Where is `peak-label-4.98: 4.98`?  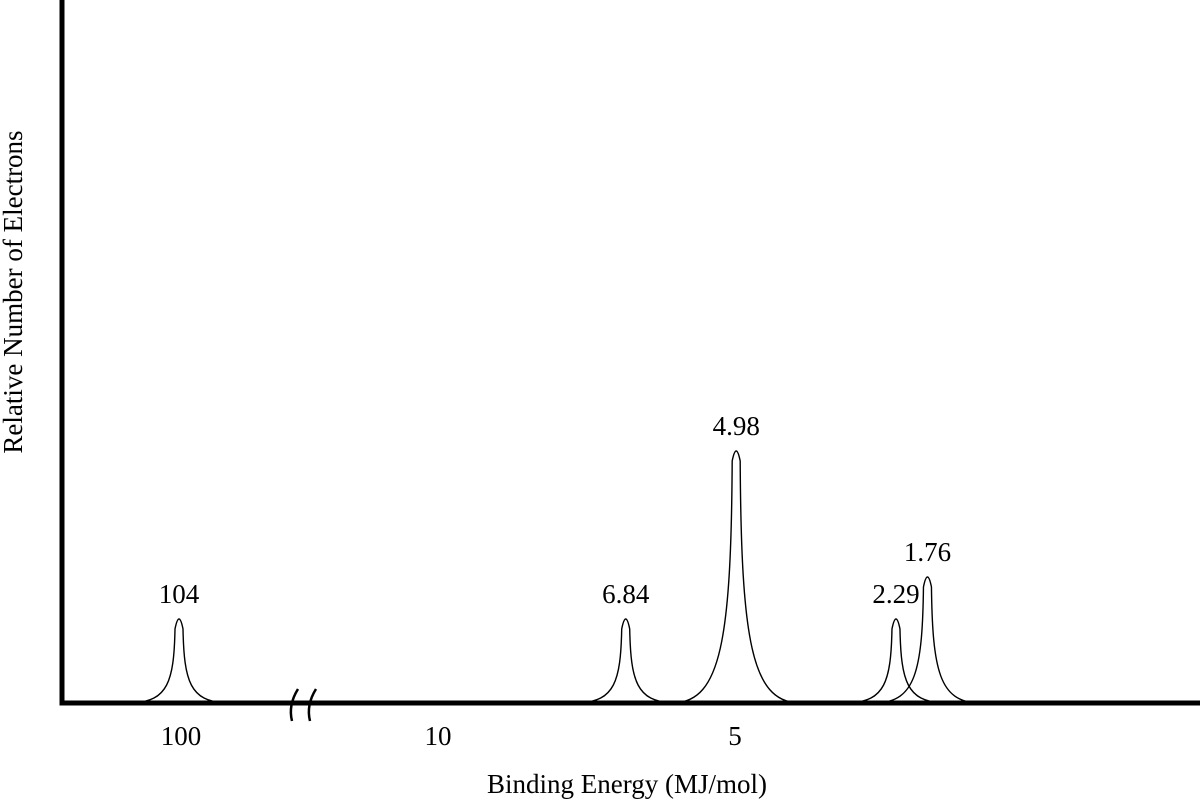 peak-label-4.98: 4.98 is located at coordinates (736, 426).